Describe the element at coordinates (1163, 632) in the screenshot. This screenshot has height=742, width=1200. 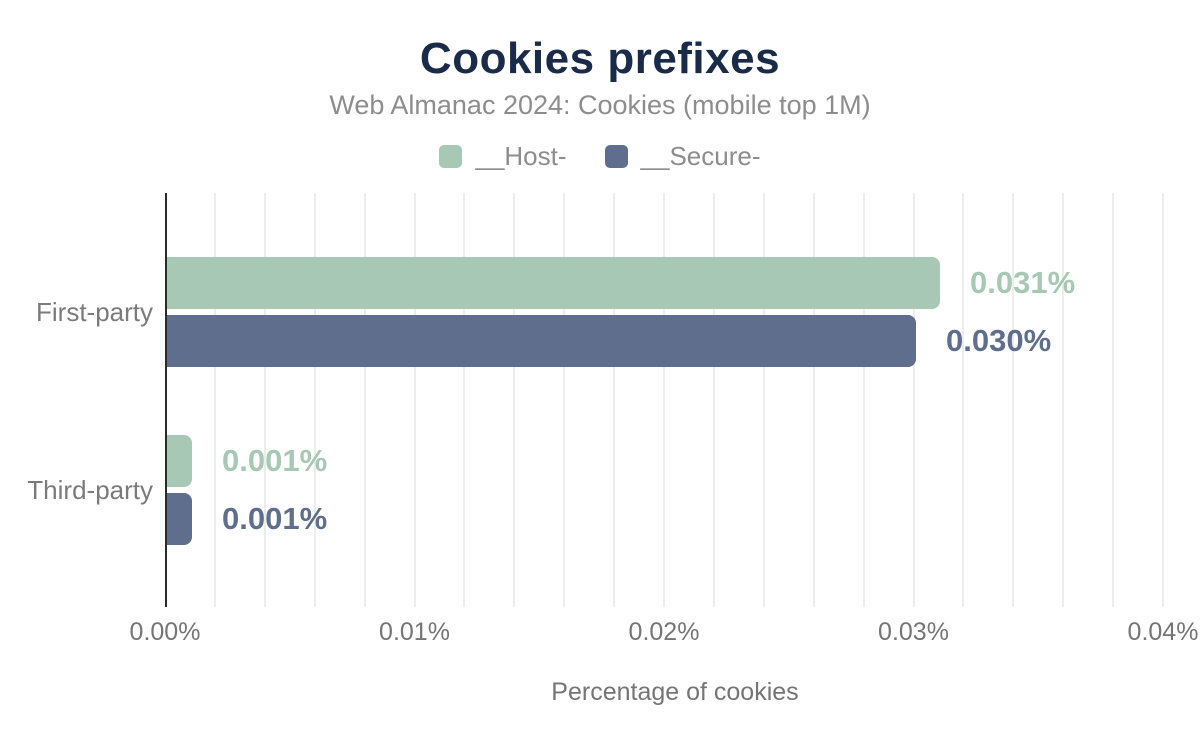
I see `x-tick-label: 0.04%` at that location.